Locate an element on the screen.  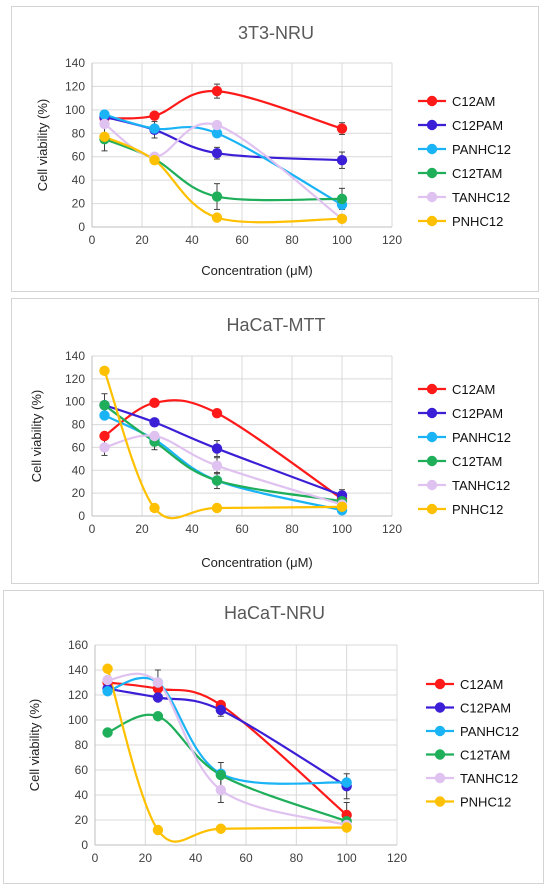
chart-title: HaCaT-MTT is located at coordinates (276, 325).